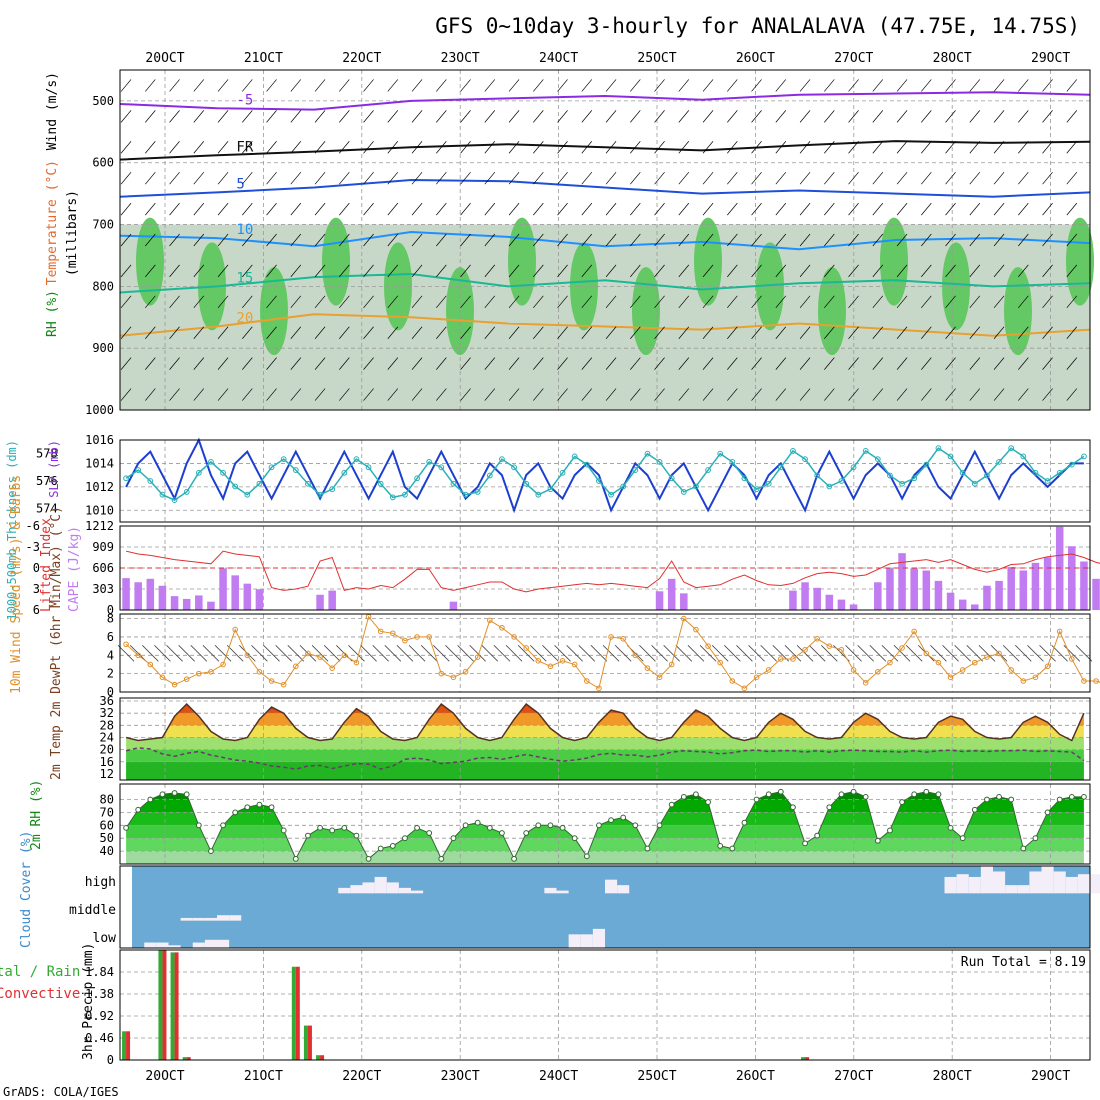 The width and height of the screenshot is (1100, 1100). What do you see at coordinates (361, 58) in the screenshot?
I see `x-tick-label-top: 22OCT` at bounding box center [361, 58].